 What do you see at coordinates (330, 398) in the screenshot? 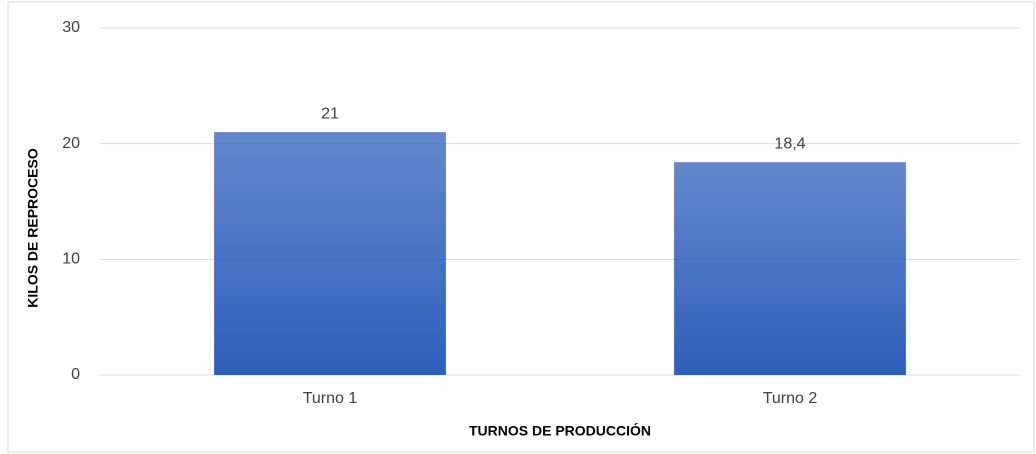
I see `x-tick-label: Turno 1` at bounding box center [330, 398].